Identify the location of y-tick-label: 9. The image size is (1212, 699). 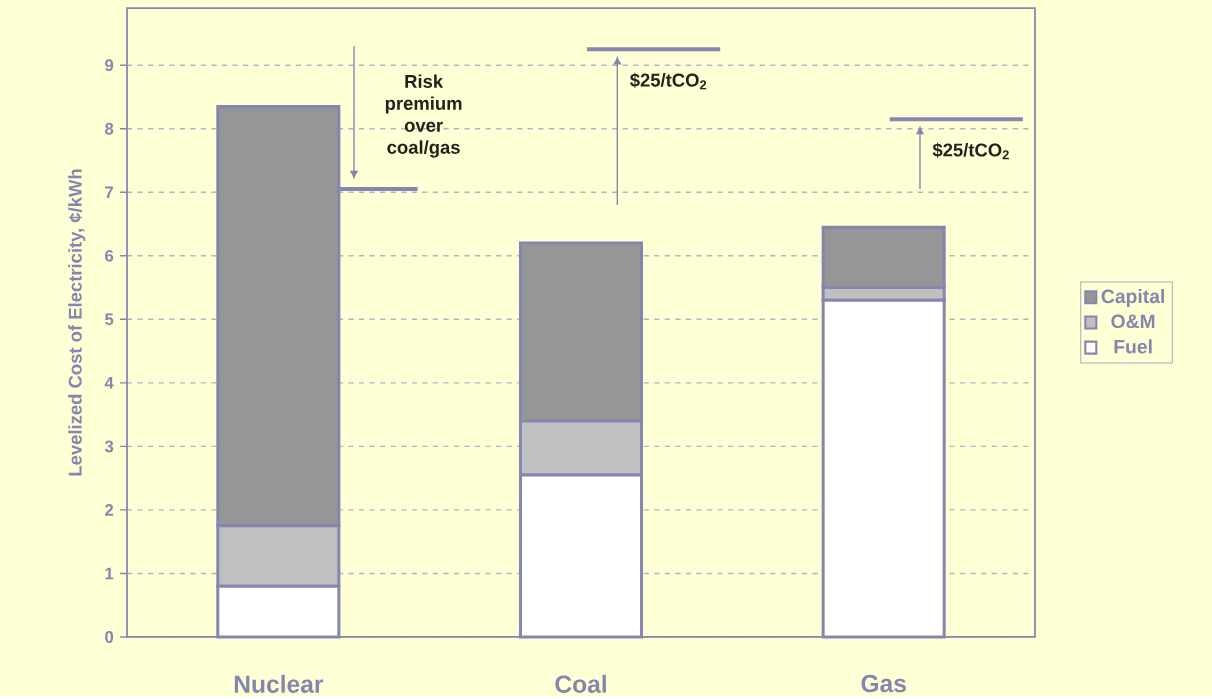
(109, 65).